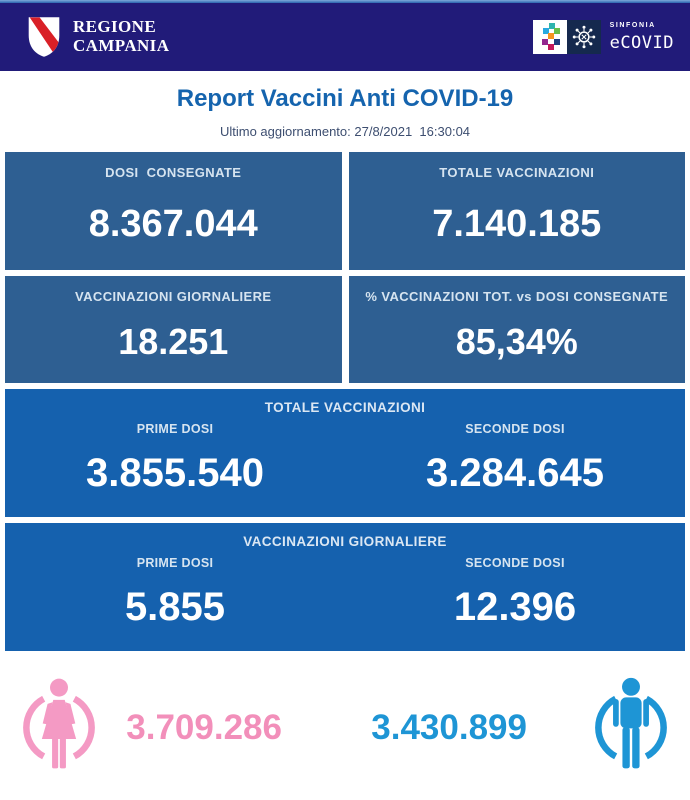 This screenshot has height=800, width=690. I want to click on campania-shield-icon, so click(44, 37).